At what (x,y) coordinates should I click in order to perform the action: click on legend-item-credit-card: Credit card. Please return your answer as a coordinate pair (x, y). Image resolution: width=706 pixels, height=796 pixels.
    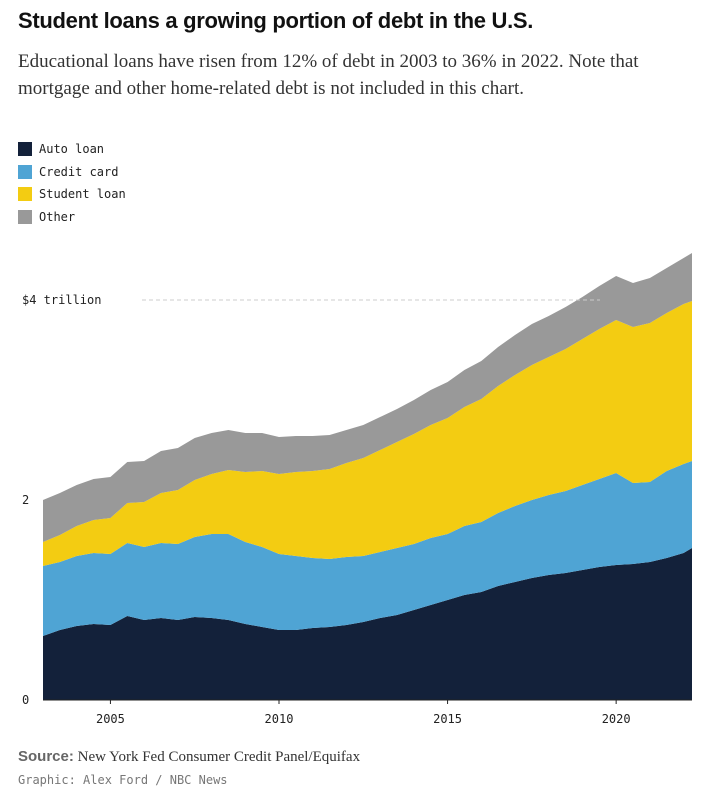
    Looking at the image, I should click on (72, 172).